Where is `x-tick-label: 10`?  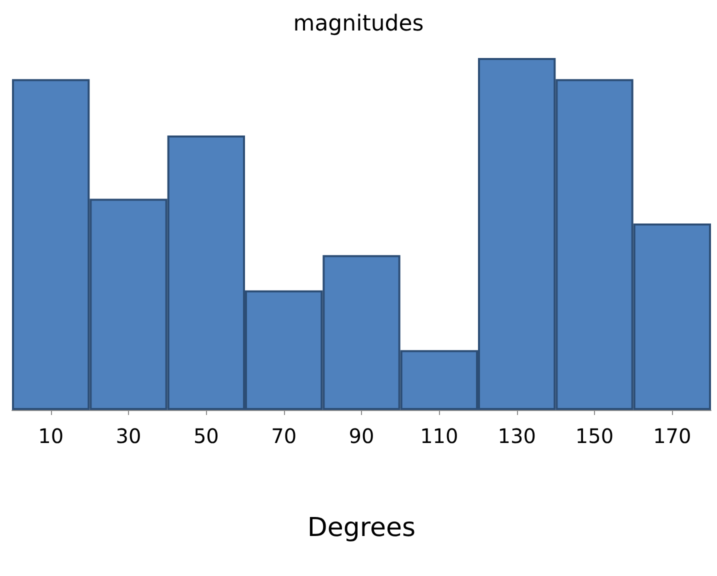 x-tick-label: 10 is located at coordinates (51, 436).